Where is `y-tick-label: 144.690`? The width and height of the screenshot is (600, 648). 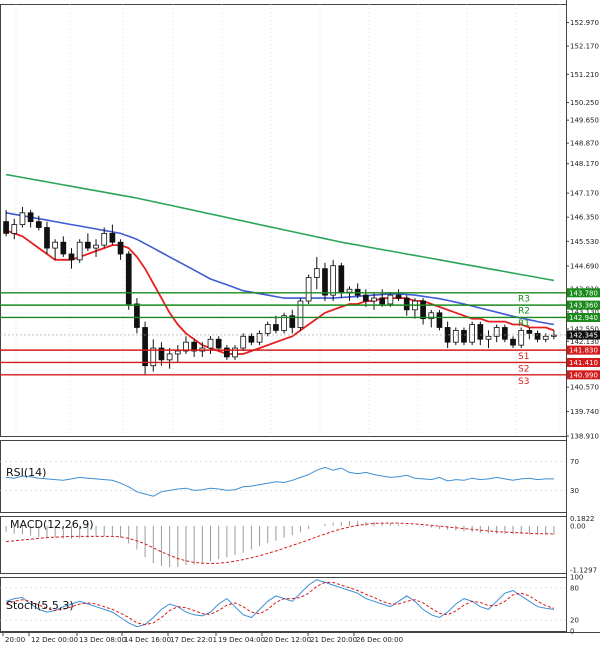 y-tick-label: 144.690 is located at coordinates (584, 267).